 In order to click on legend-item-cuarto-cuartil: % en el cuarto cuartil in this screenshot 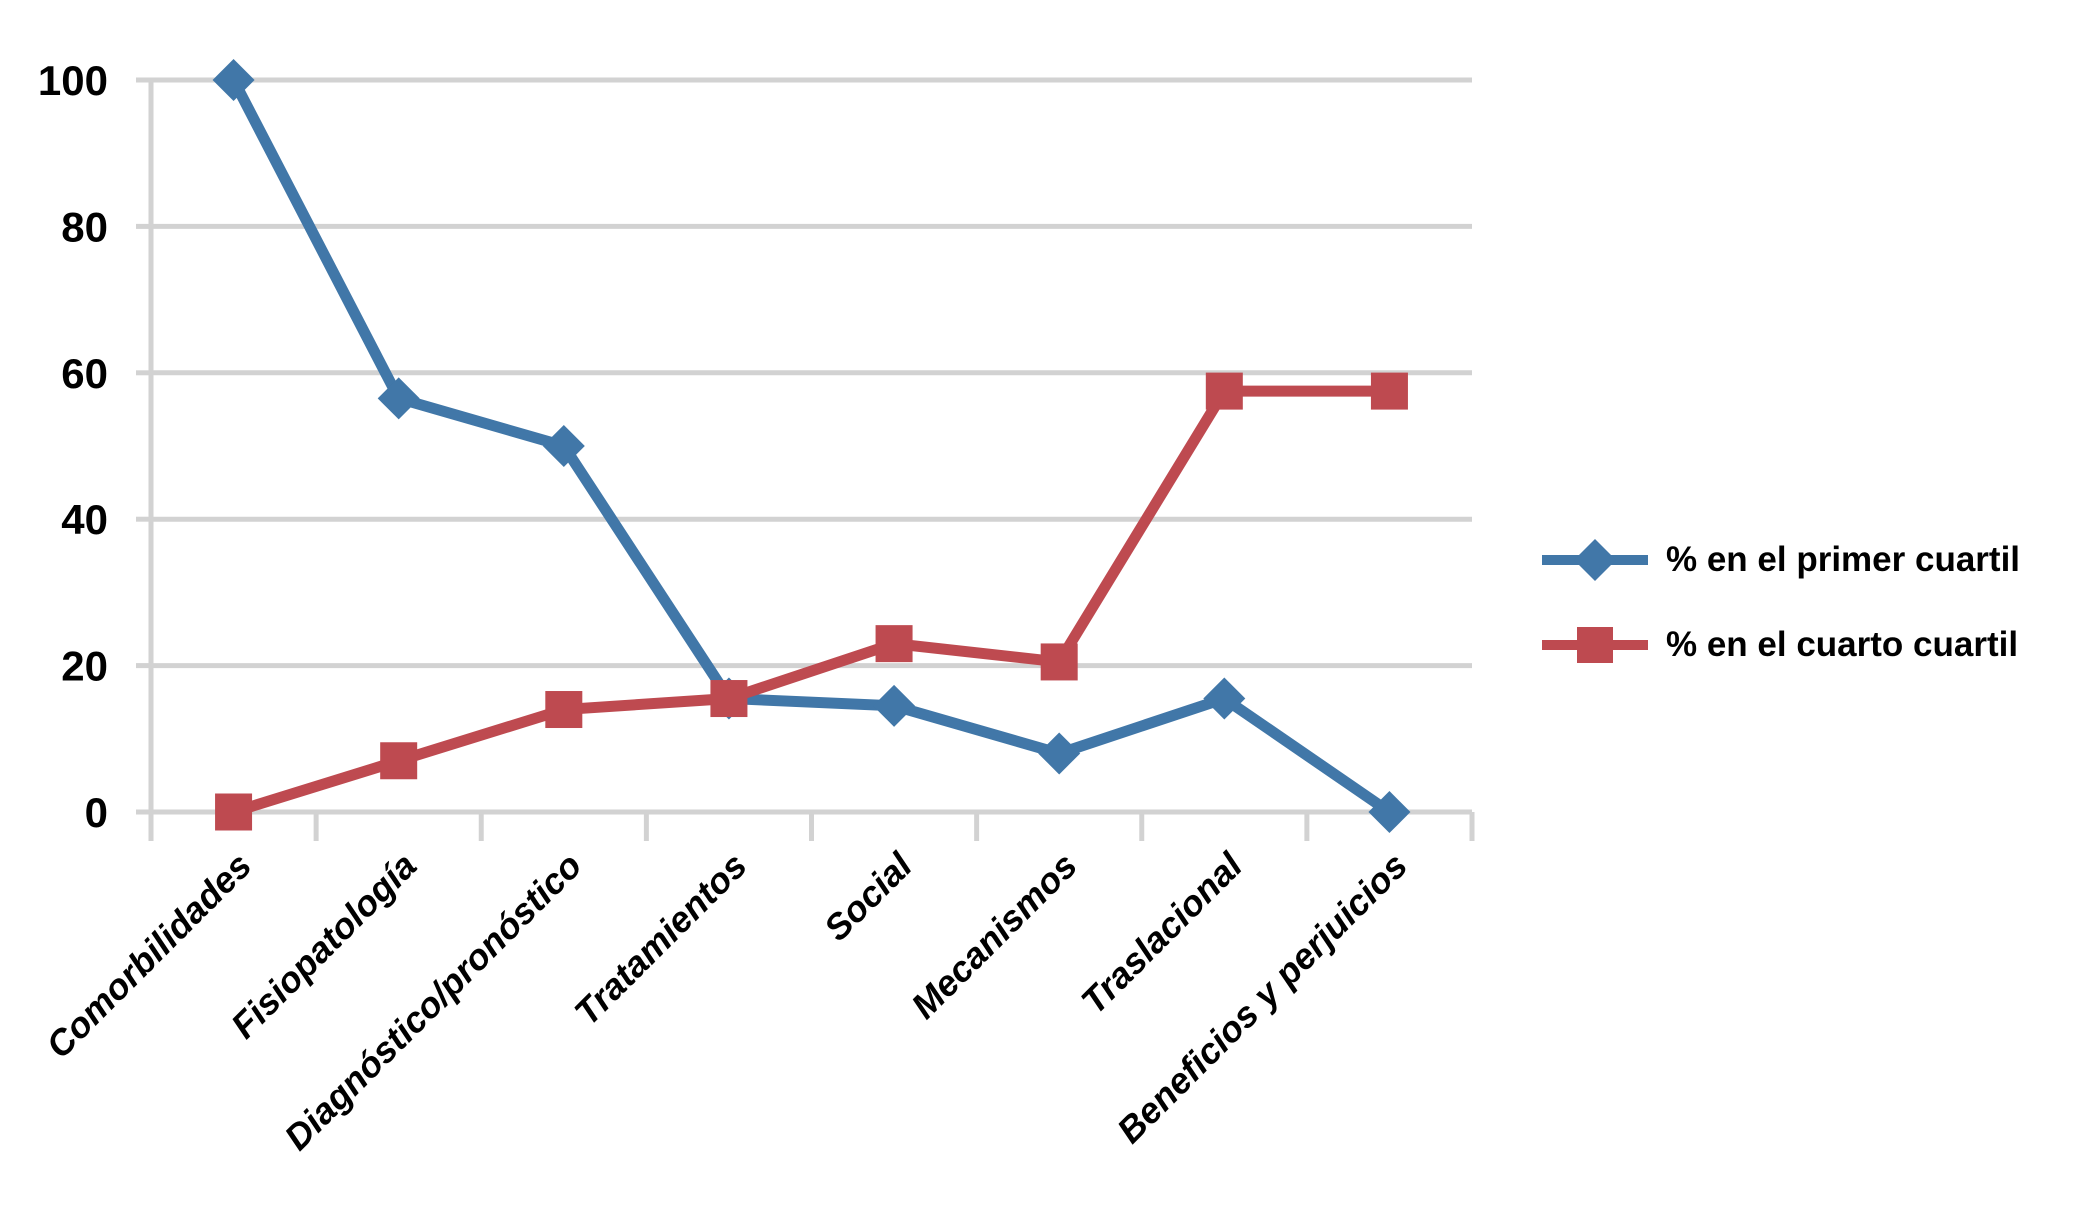, I will do `click(1780, 645)`.